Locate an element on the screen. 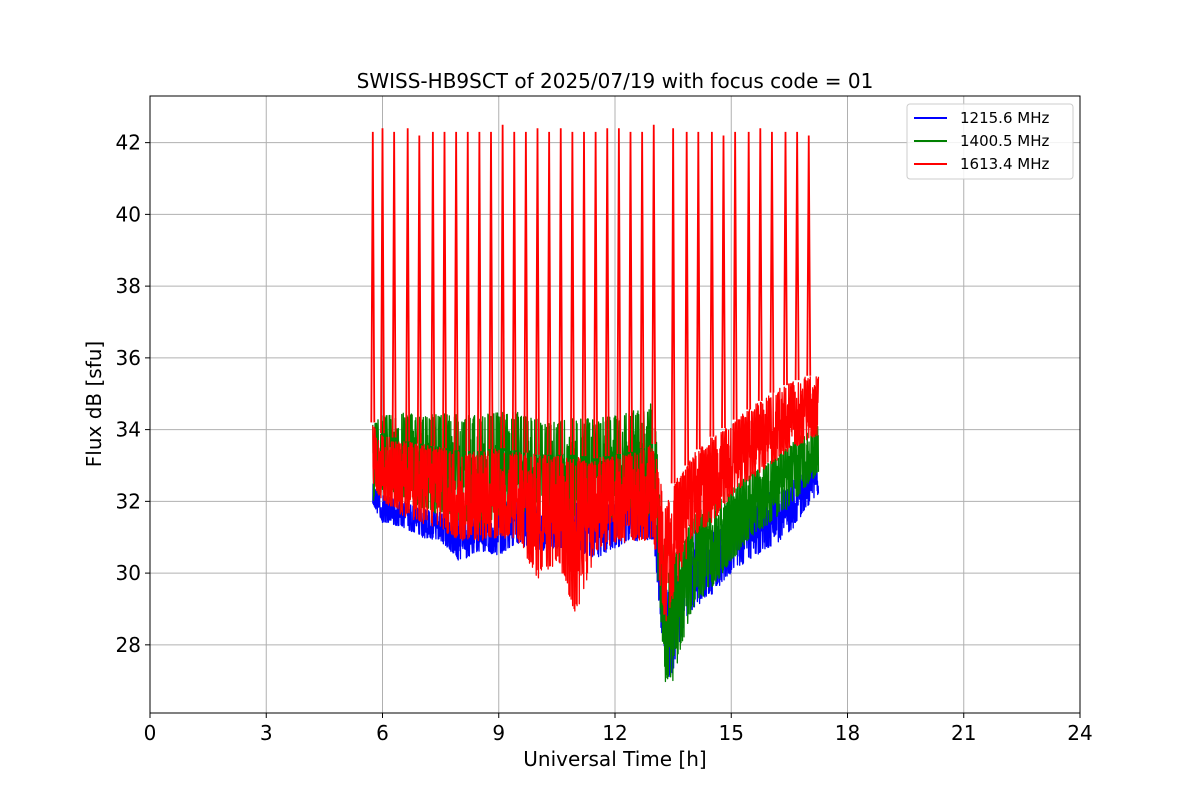 This screenshot has width=1200, height=800. legend-label: 1215.6 MHz is located at coordinates (1004, 118).